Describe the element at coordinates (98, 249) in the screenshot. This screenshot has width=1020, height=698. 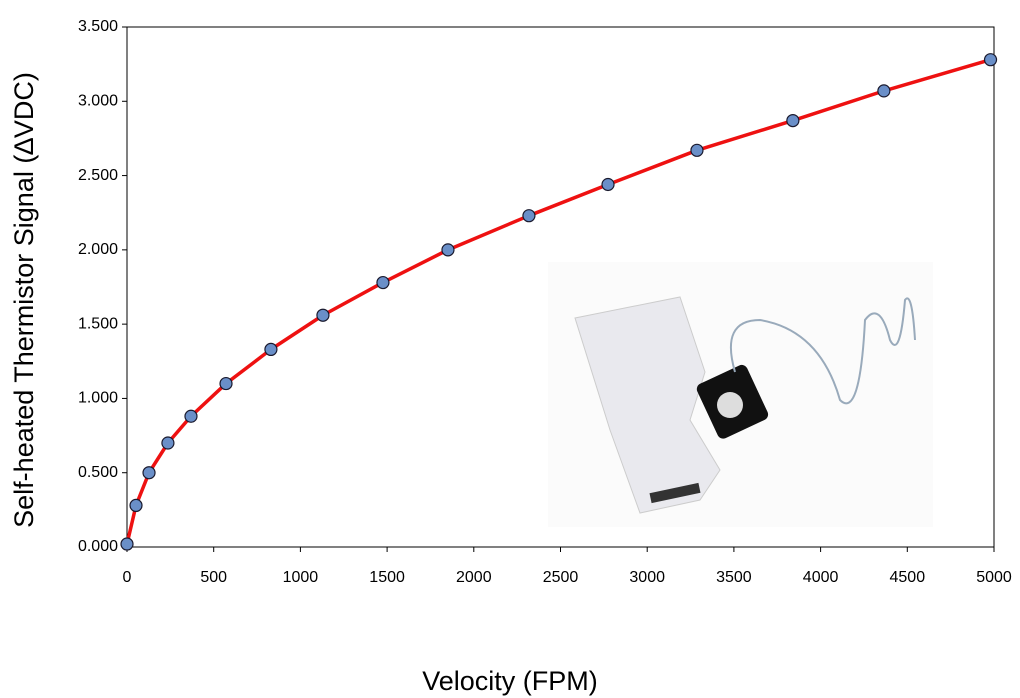
I see `y-tick-label: 2.000` at that location.